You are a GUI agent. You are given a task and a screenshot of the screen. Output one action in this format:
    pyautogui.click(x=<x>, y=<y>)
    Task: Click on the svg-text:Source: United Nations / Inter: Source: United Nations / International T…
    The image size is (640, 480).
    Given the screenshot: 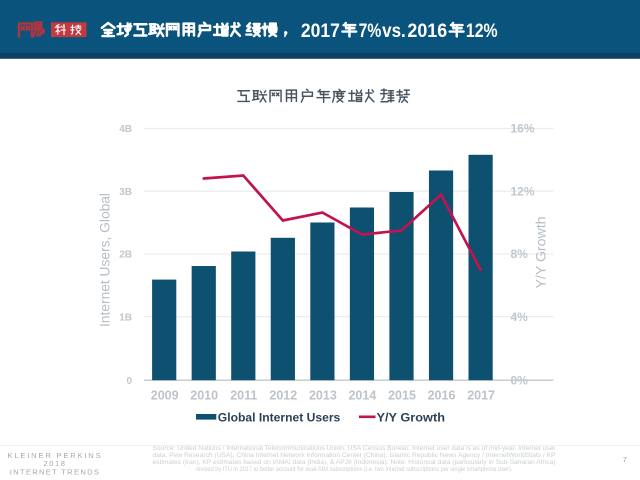 What is the action you would take?
    pyautogui.click(x=354, y=448)
    